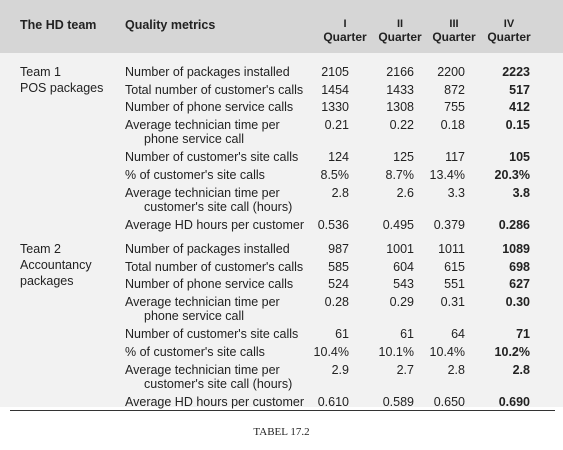  I want to click on team-2-name: Team 2, so click(40, 249).